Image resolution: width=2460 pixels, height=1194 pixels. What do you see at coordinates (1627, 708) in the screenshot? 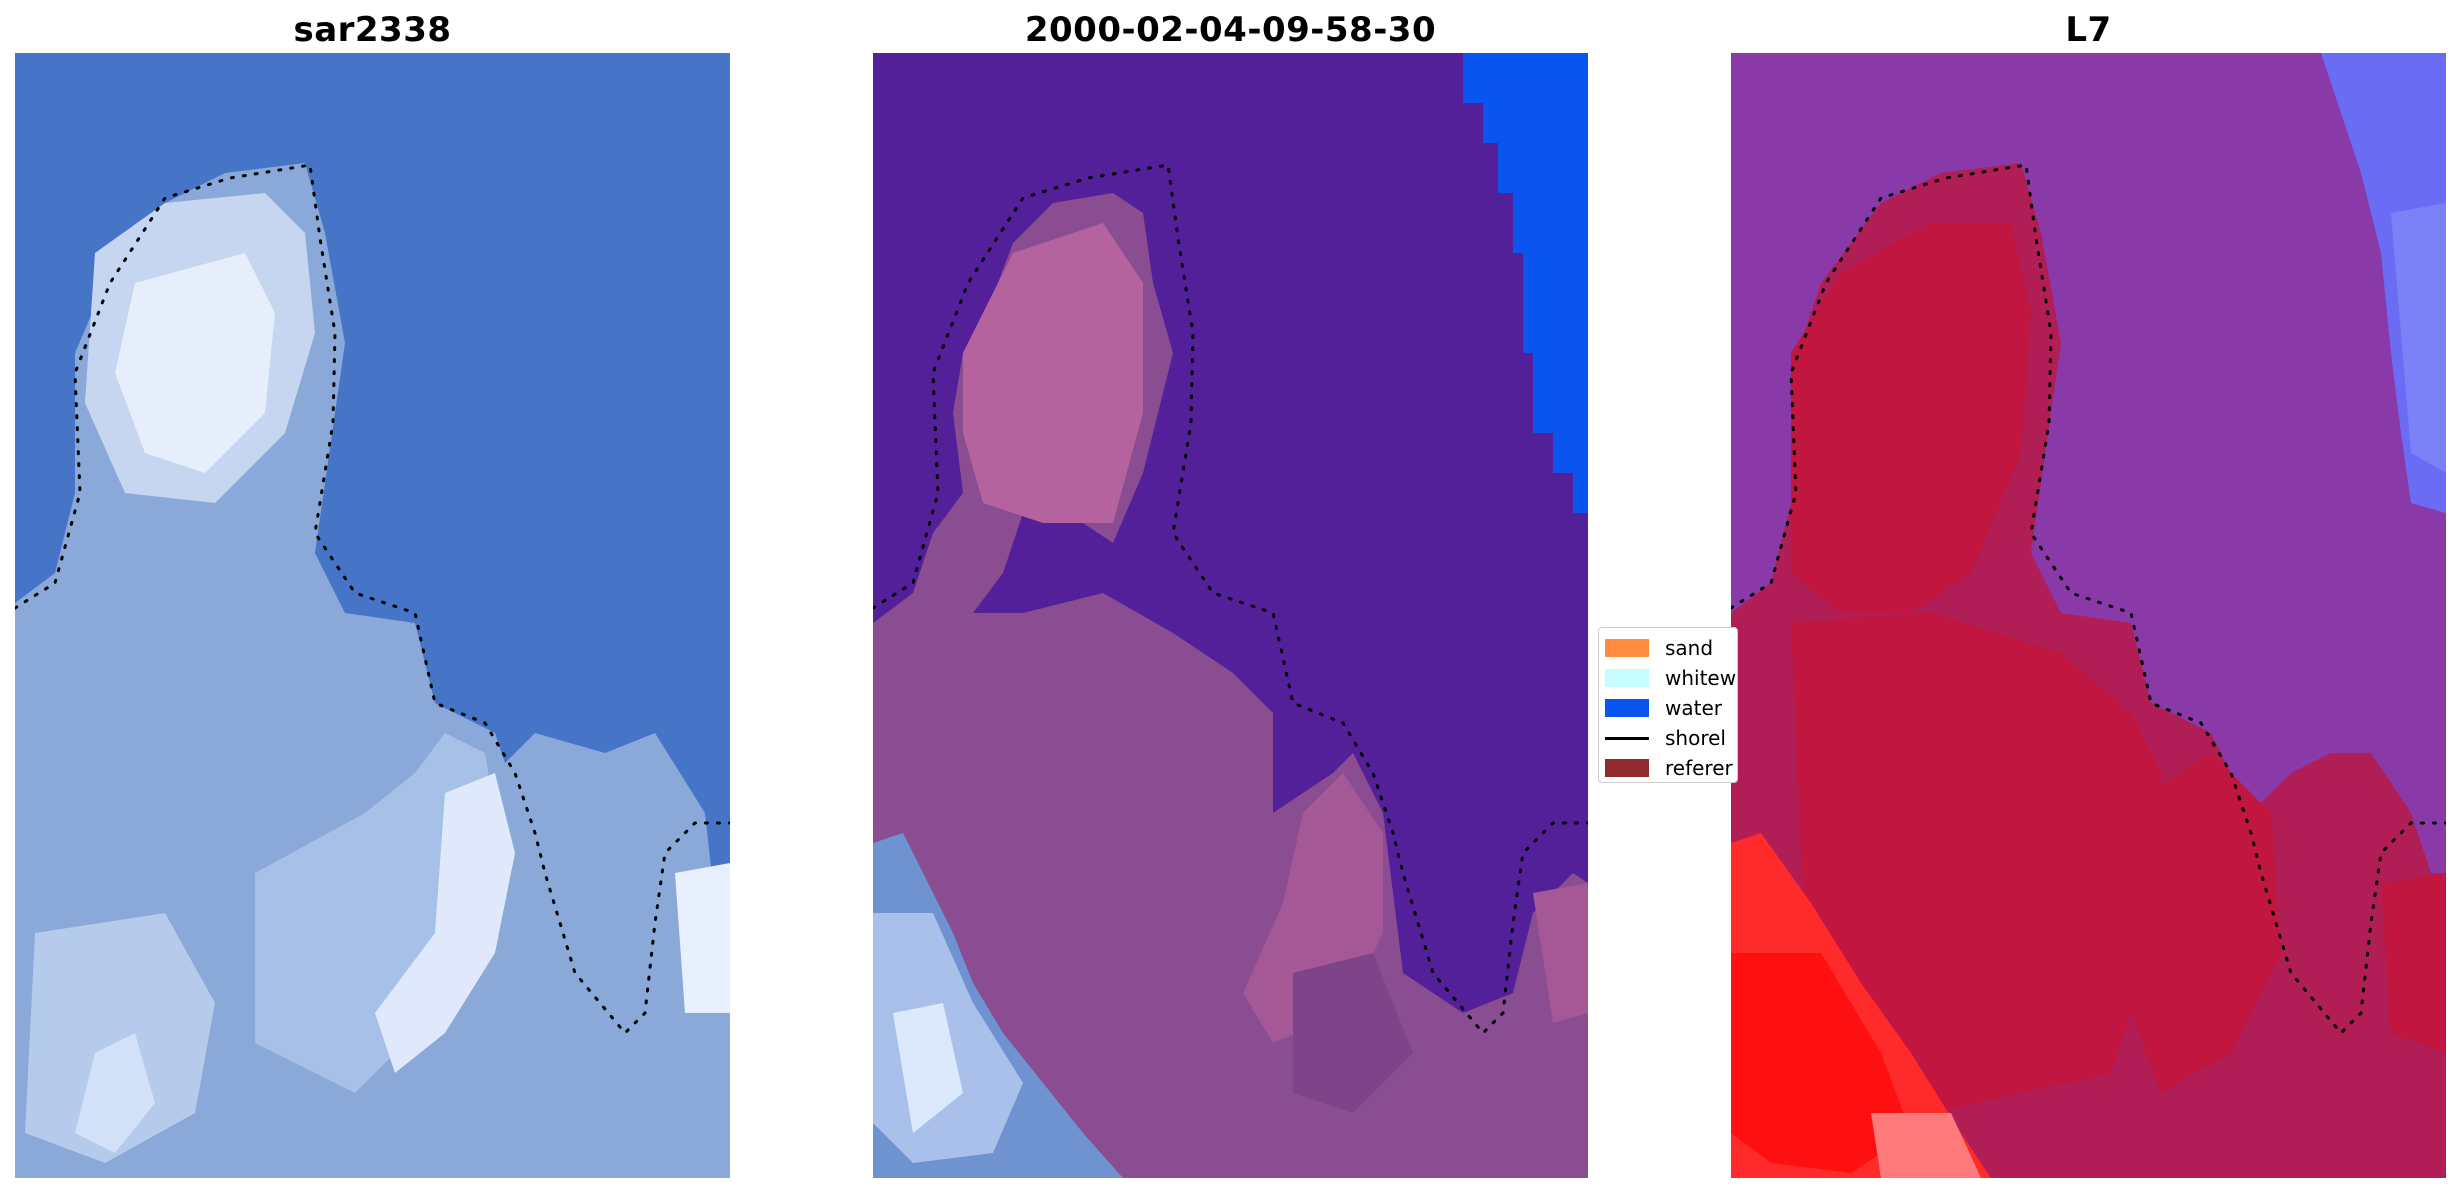
I see `legend-swatch-water` at bounding box center [1627, 708].